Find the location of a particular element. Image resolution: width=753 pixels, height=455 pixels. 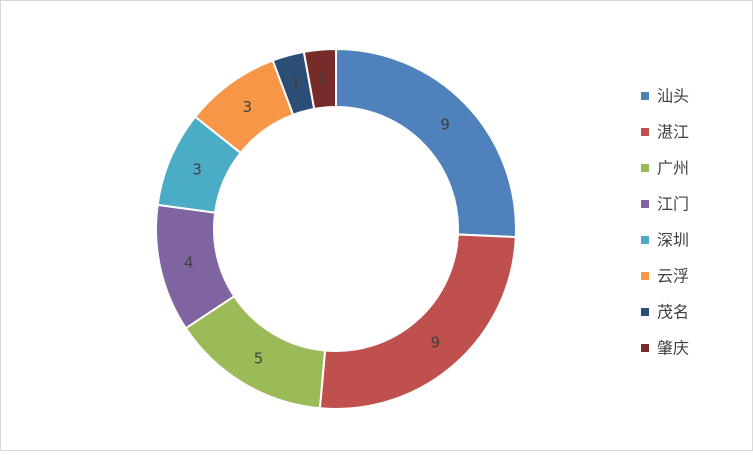

data-label-6: 3 is located at coordinates (247, 107).